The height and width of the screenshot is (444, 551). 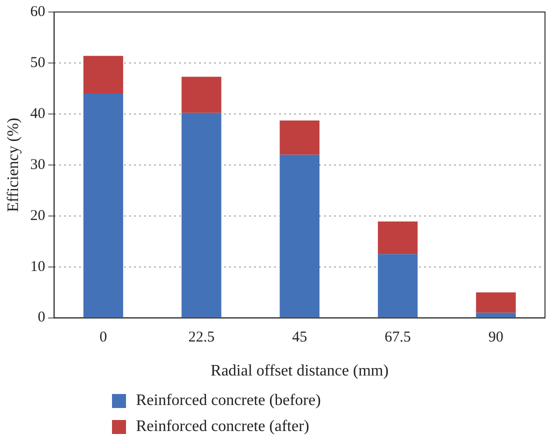 What do you see at coordinates (42, 318) in the screenshot?
I see `y-tick-label: 0` at bounding box center [42, 318].